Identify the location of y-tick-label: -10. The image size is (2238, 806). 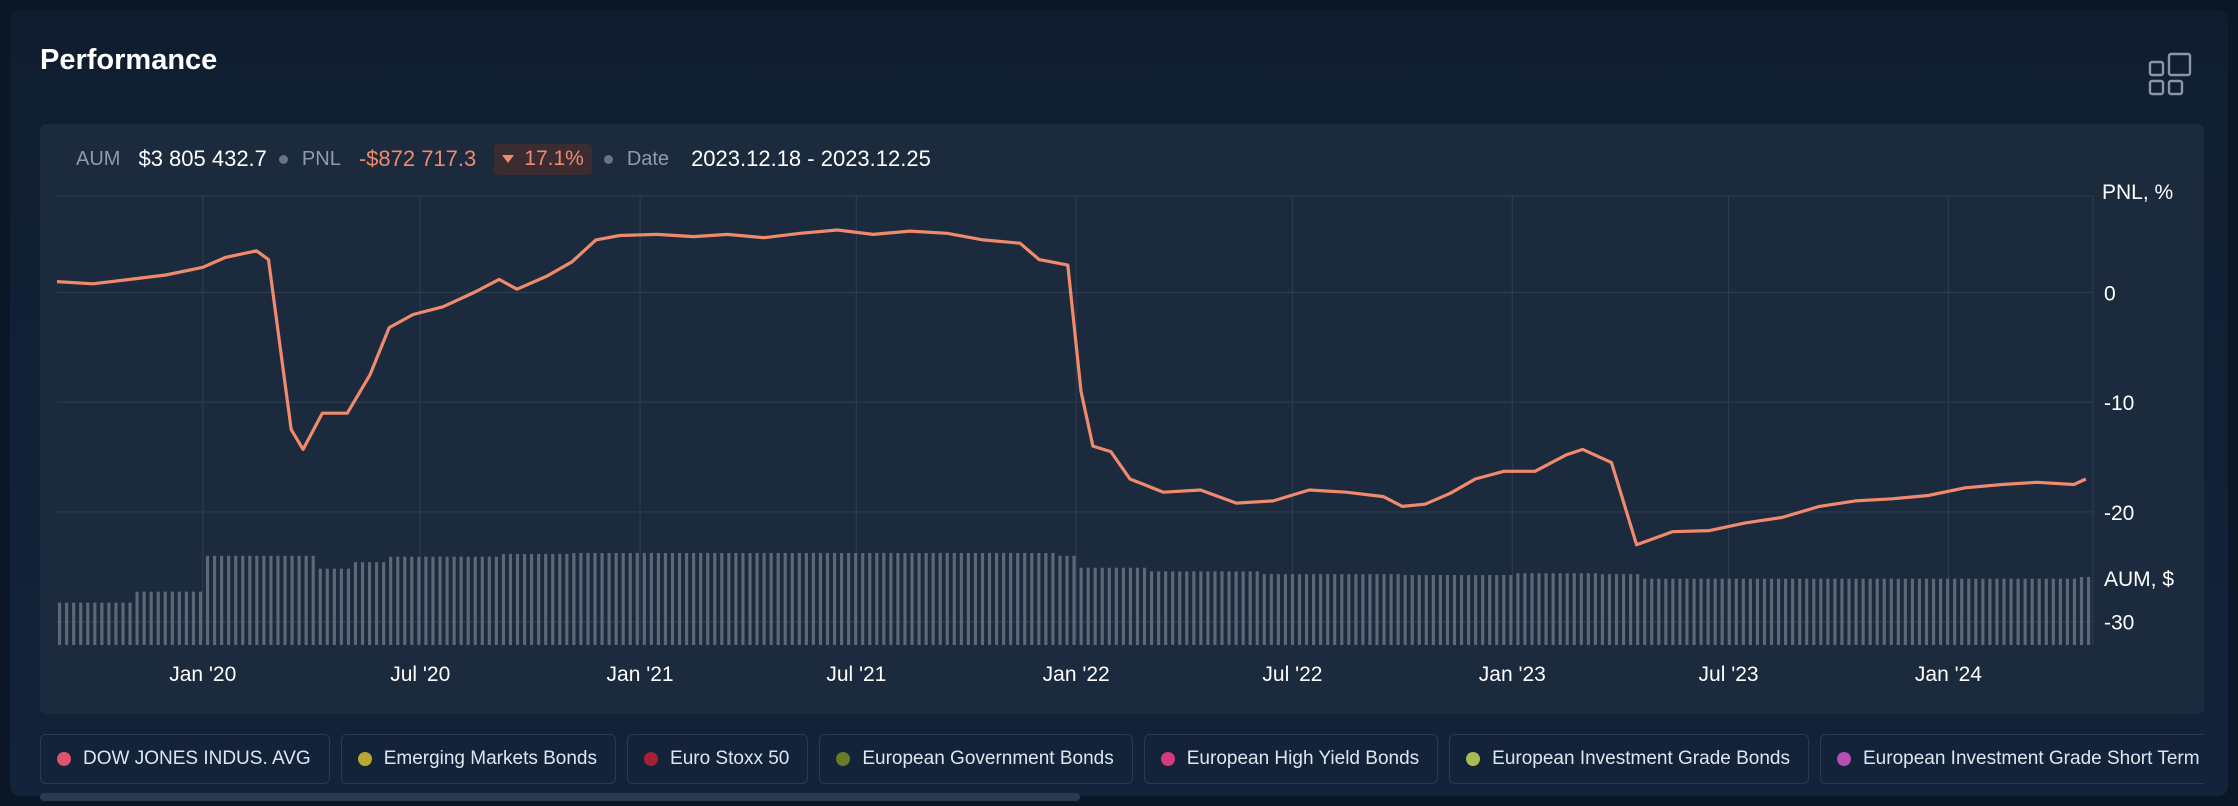
(2119, 403).